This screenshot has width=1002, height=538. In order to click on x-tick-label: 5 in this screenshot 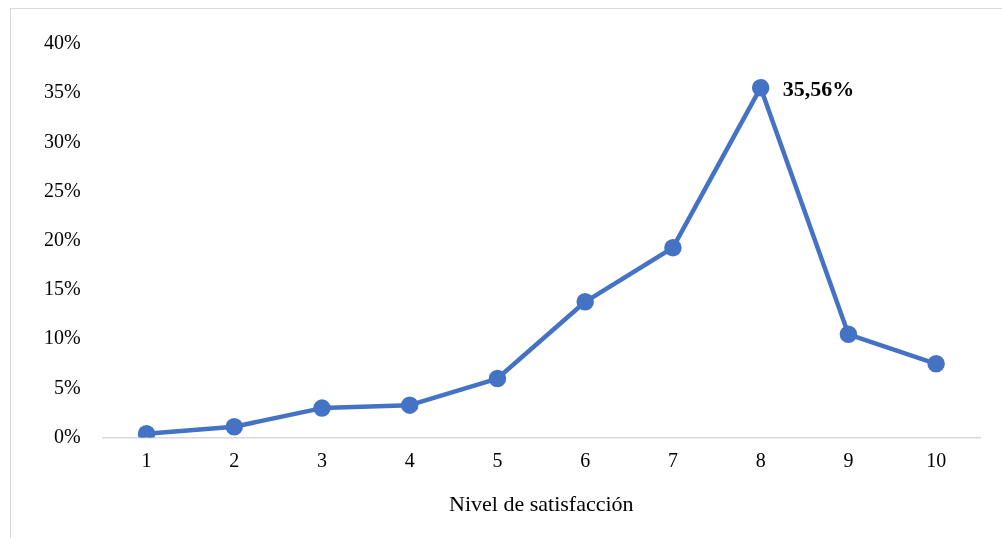, I will do `click(497, 459)`.